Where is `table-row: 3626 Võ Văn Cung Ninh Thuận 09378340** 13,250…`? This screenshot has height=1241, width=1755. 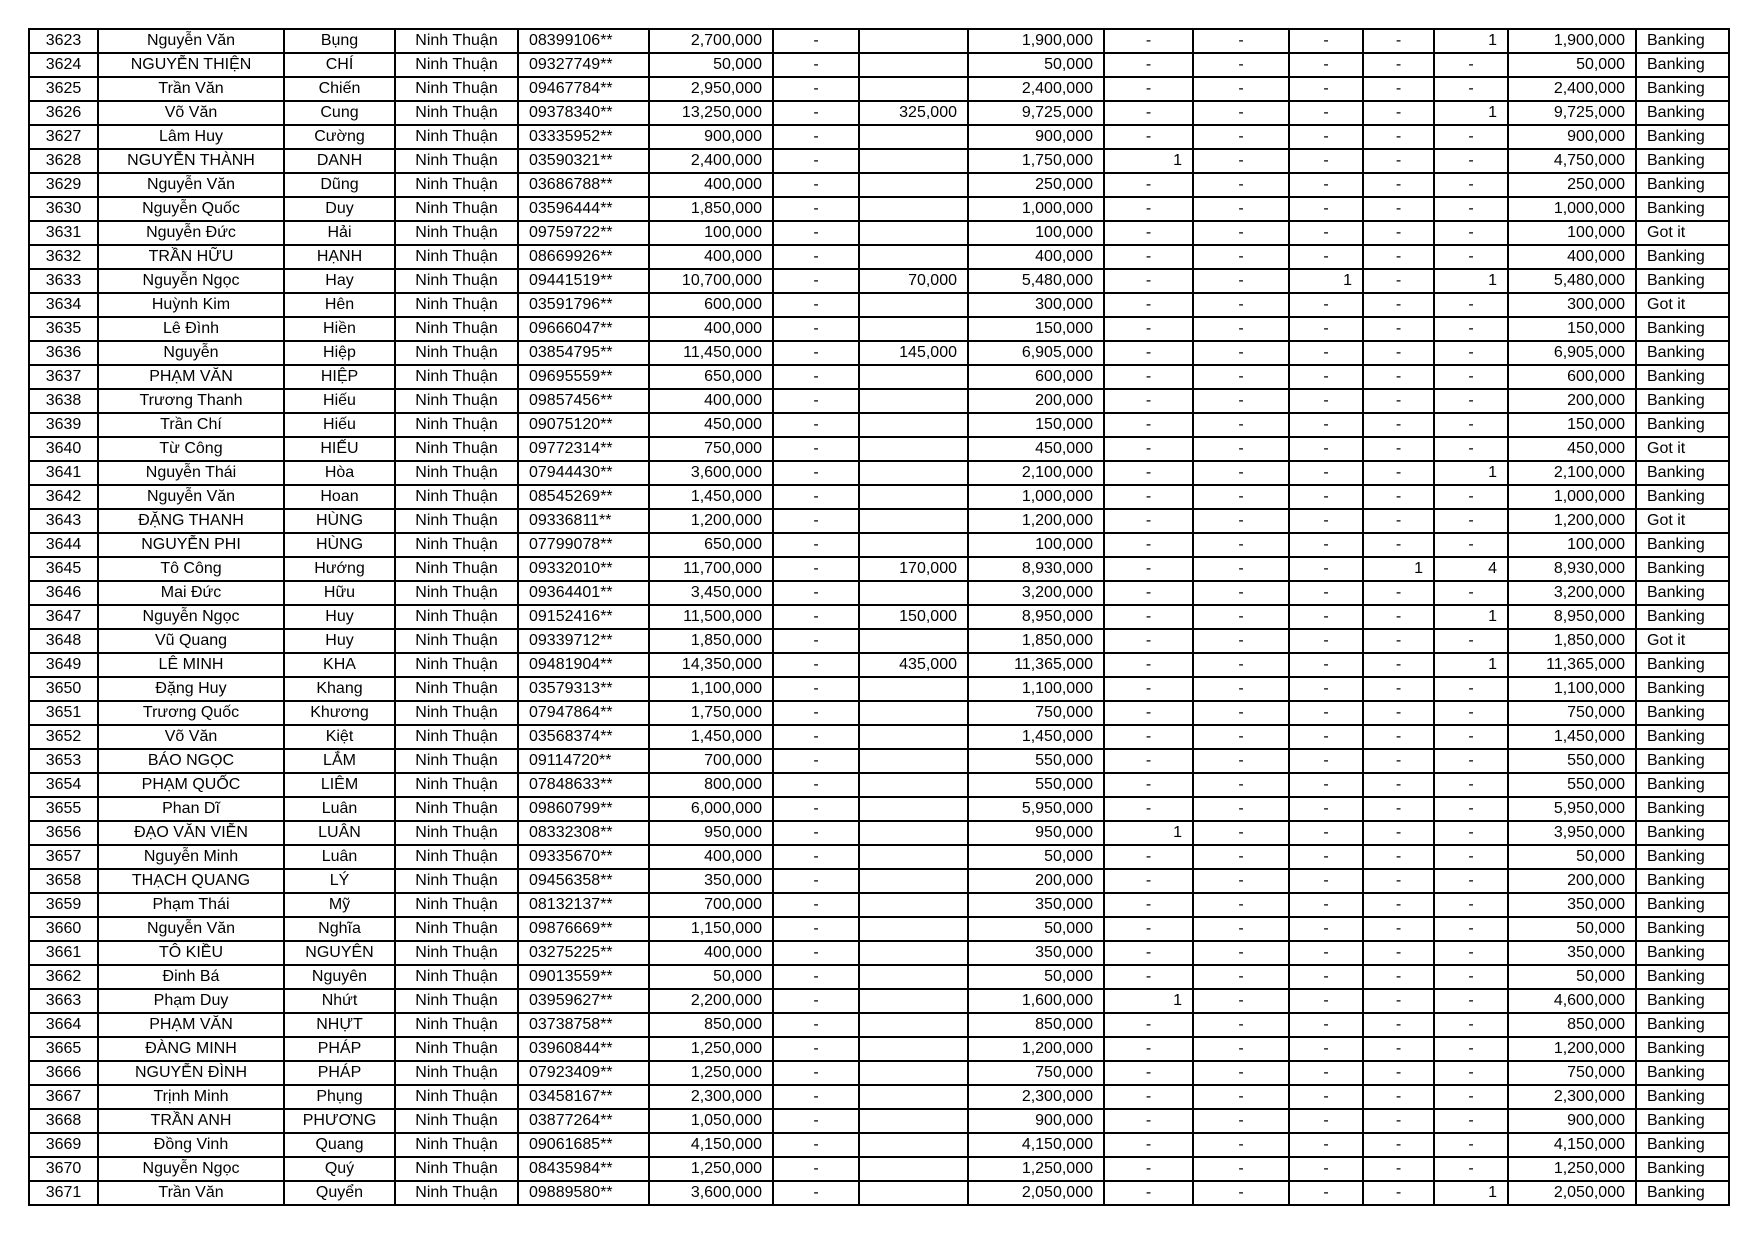 table-row: 3626 Võ Văn Cung Ninh Thuận 09378340** 13,250… is located at coordinates (879, 113).